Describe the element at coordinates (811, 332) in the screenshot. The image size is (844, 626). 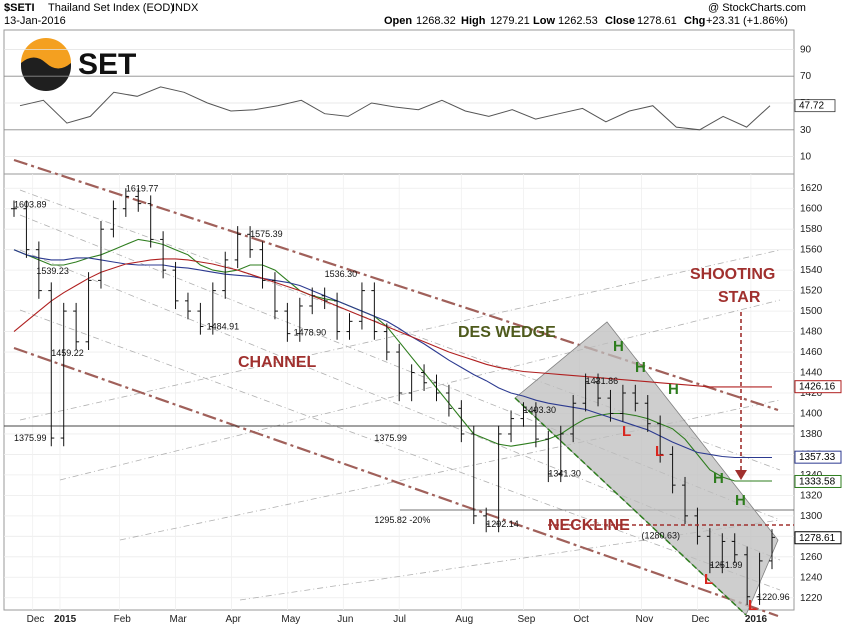
I see `price-tick-label: 1480` at that location.